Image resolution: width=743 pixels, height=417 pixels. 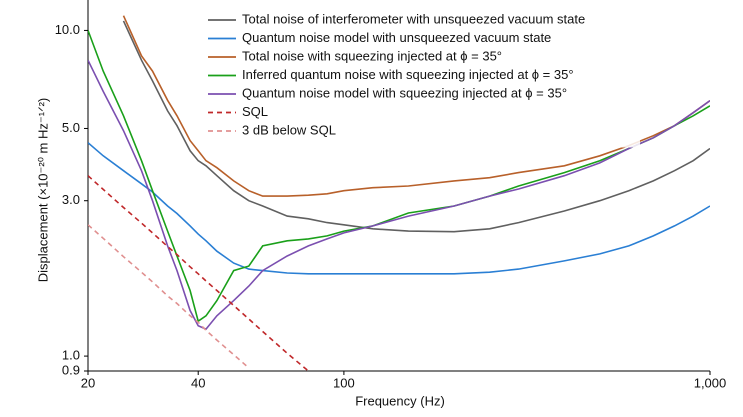 What do you see at coordinates (400, 400) in the screenshot?
I see `x-axis-label: Frequency (Hz)` at bounding box center [400, 400].